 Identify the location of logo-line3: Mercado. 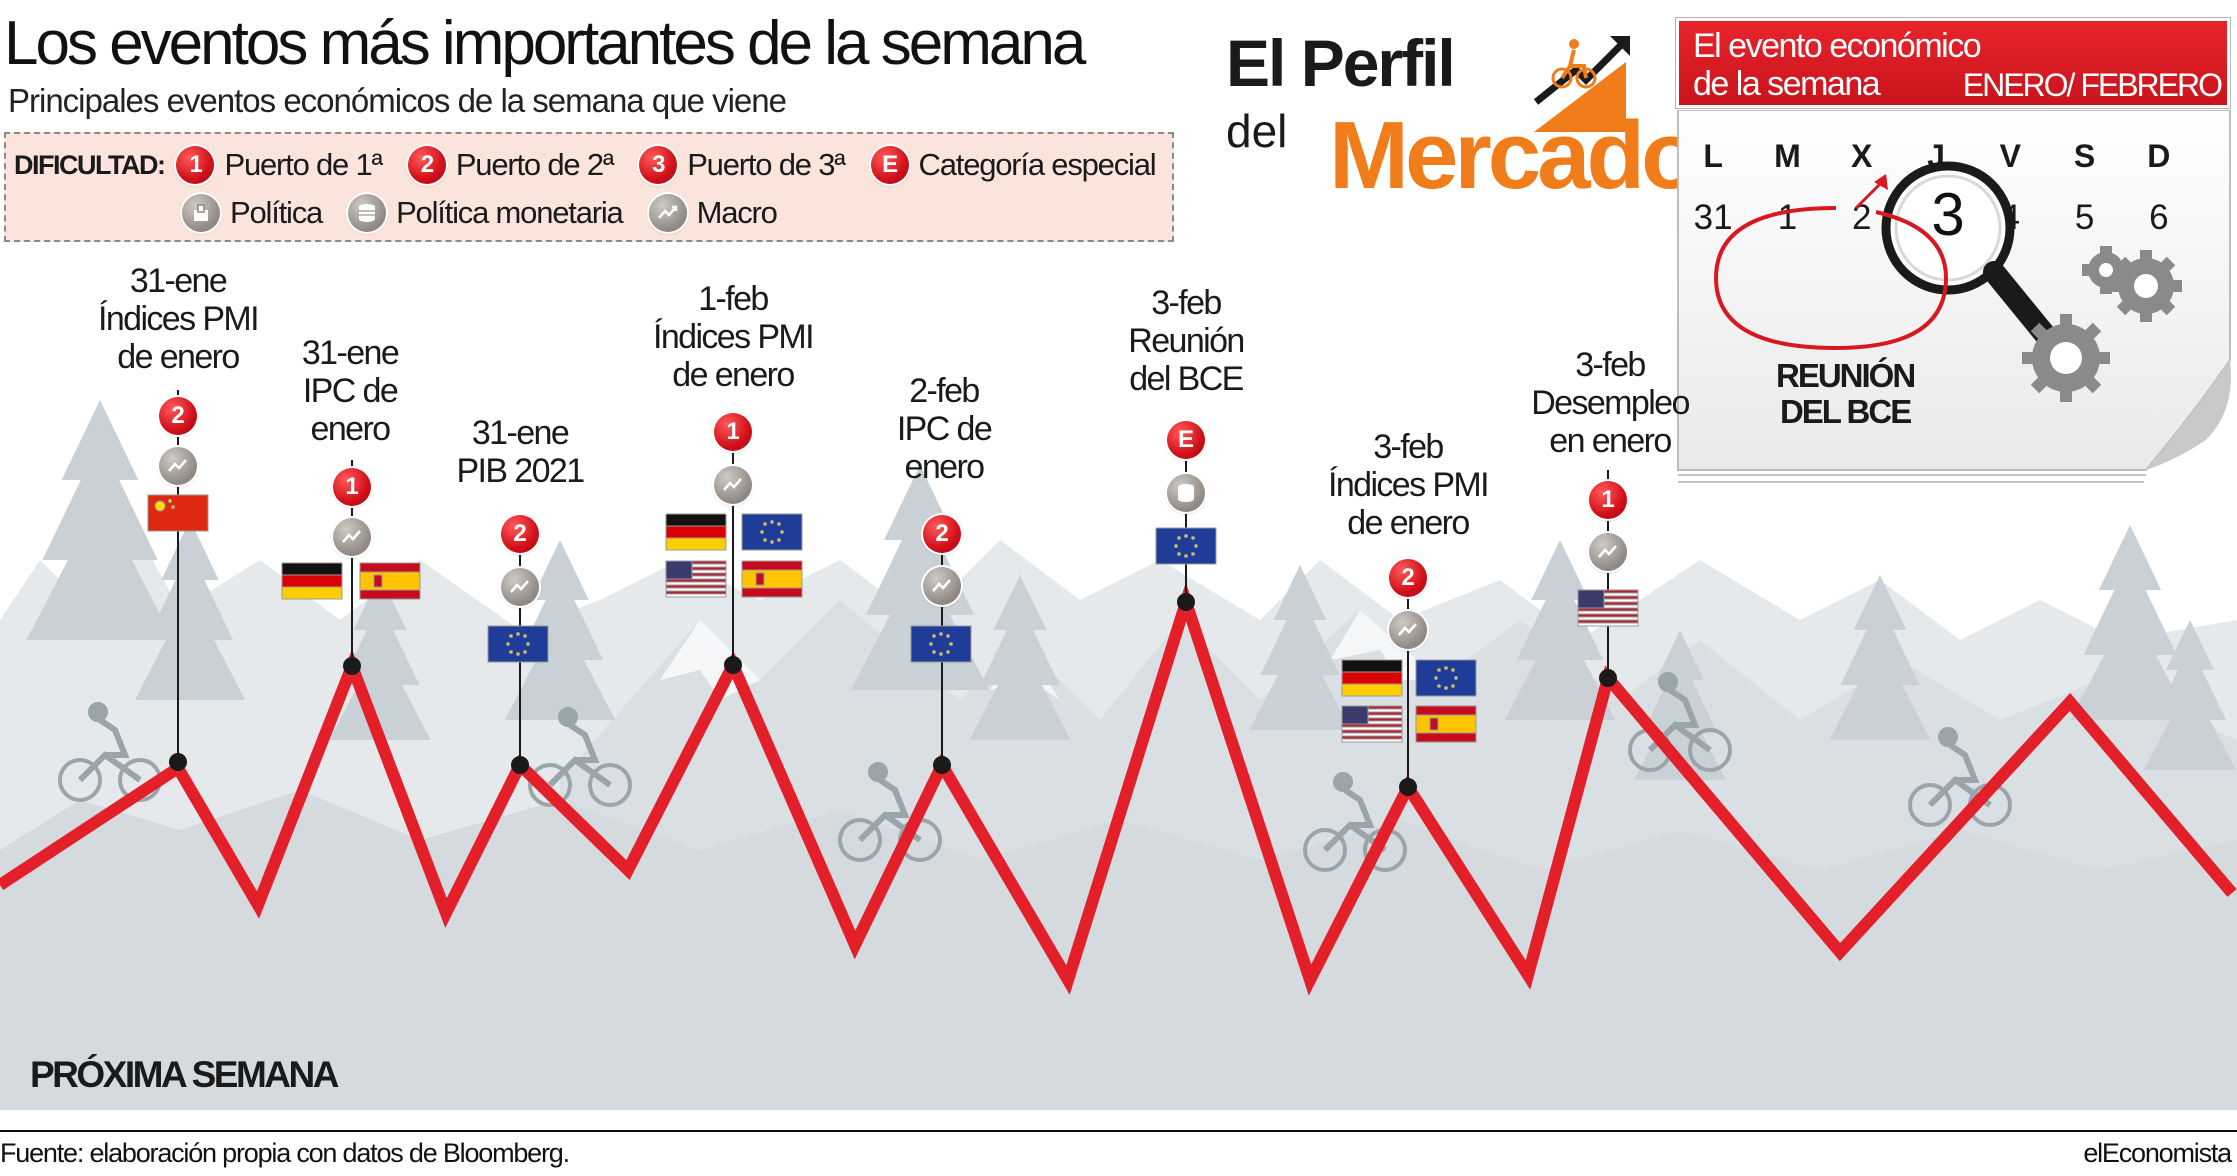
(1514, 155).